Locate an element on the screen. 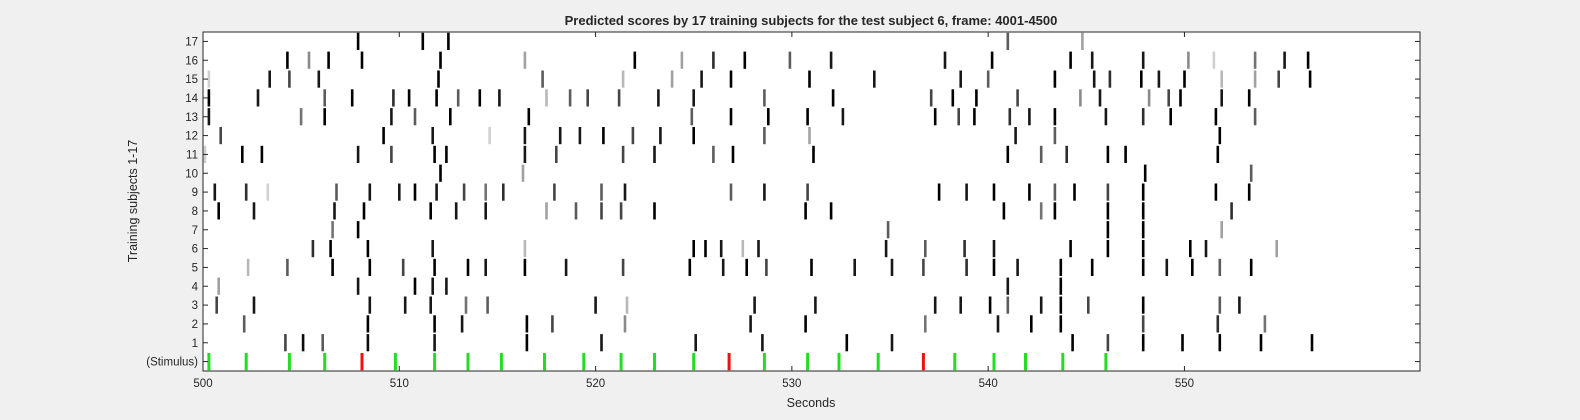  y-tick-label: 9 is located at coordinates (195, 193).